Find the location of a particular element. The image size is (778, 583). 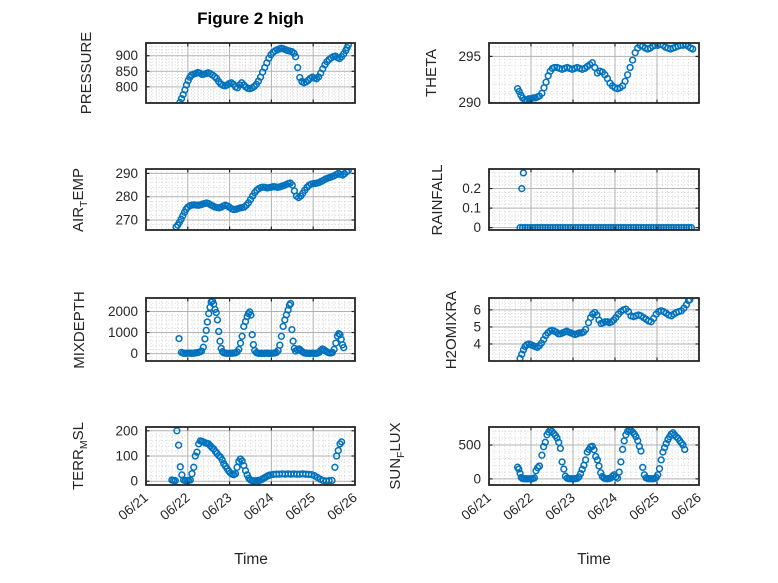

ylabel-text: H2OMIXRA is located at coordinates (451, 329).